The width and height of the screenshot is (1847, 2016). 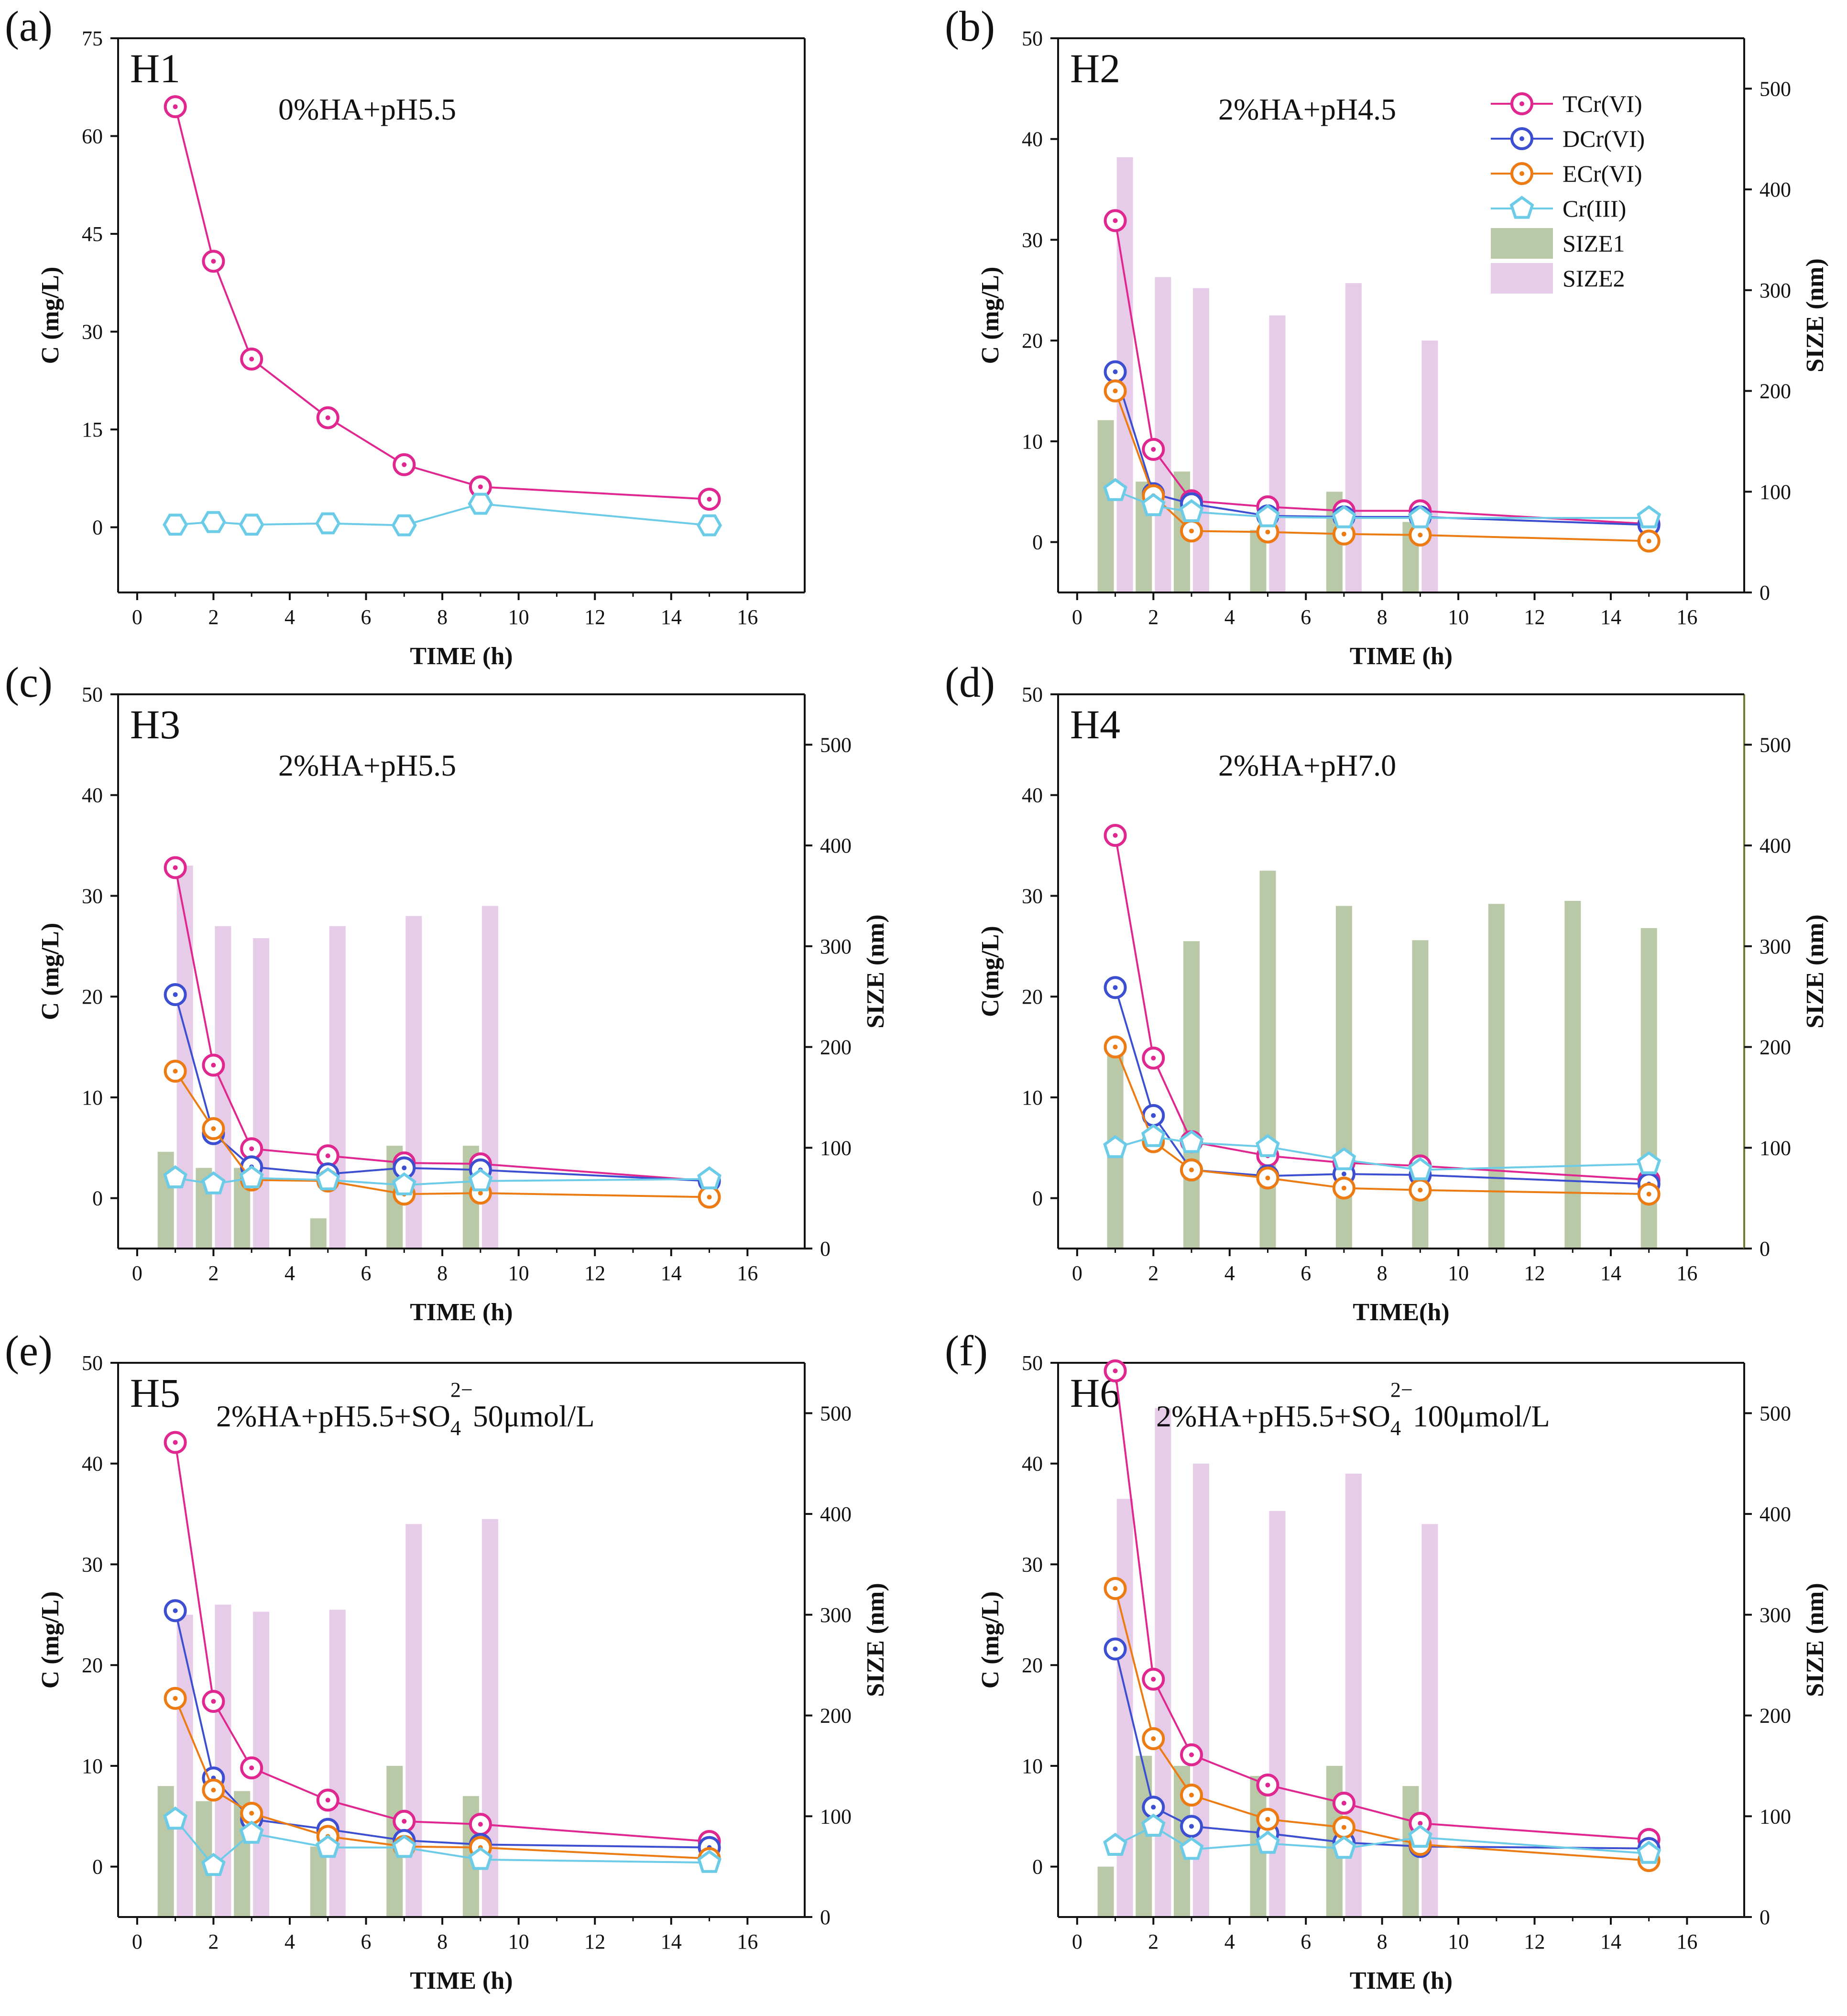 I want to click on right-y-tick-label: 200, so click(x=836, y=1047).